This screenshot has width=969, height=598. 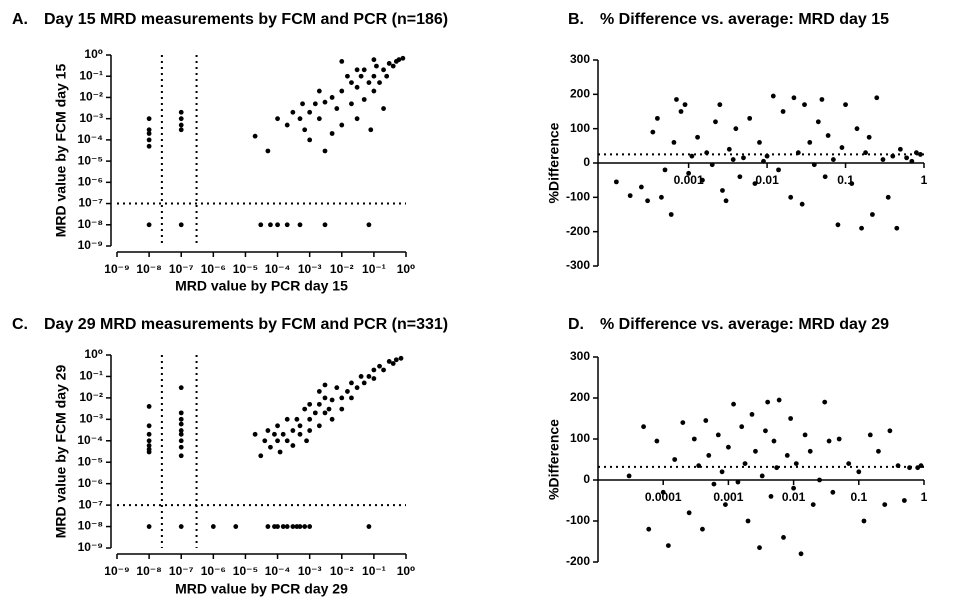 What do you see at coordinates (245, 571) in the screenshot?
I see `x-tick-label: 10⁻⁵` at bounding box center [245, 571].